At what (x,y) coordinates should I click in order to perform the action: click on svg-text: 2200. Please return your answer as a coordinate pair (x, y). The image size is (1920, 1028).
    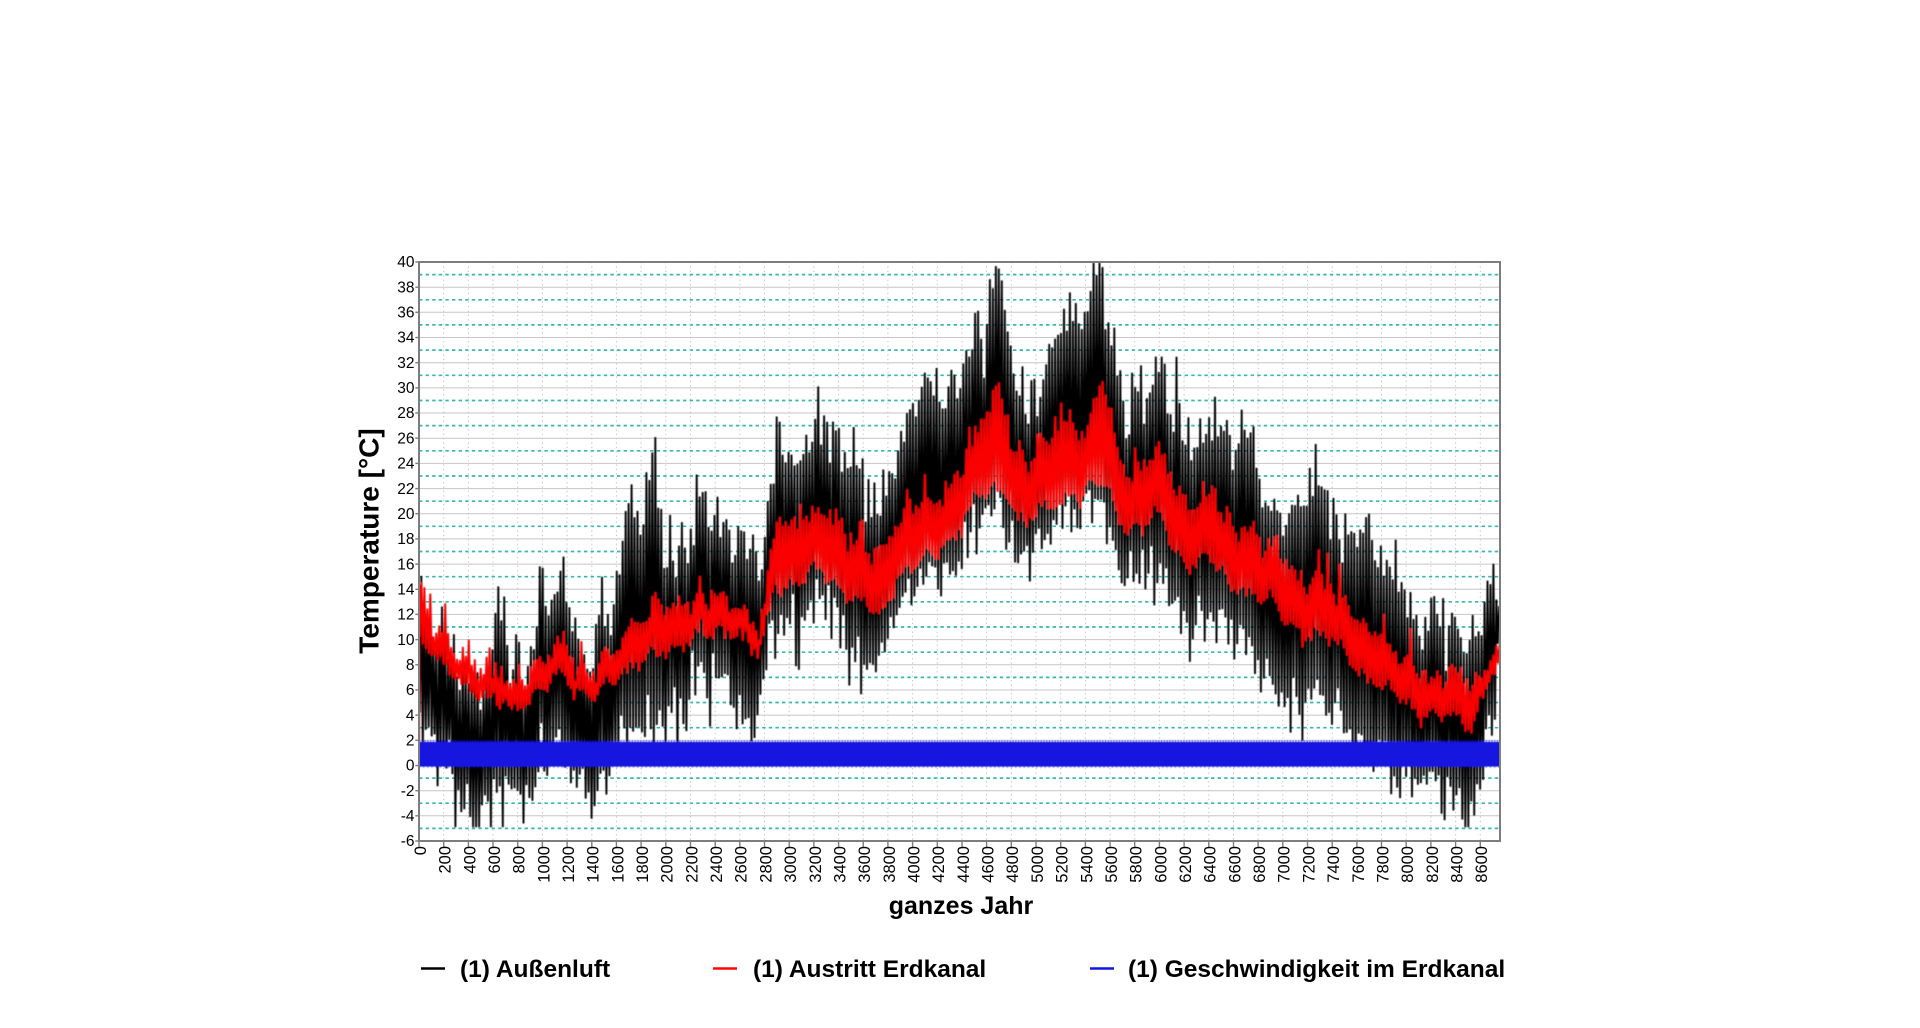
    Looking at the image, I should click on (692, 864).